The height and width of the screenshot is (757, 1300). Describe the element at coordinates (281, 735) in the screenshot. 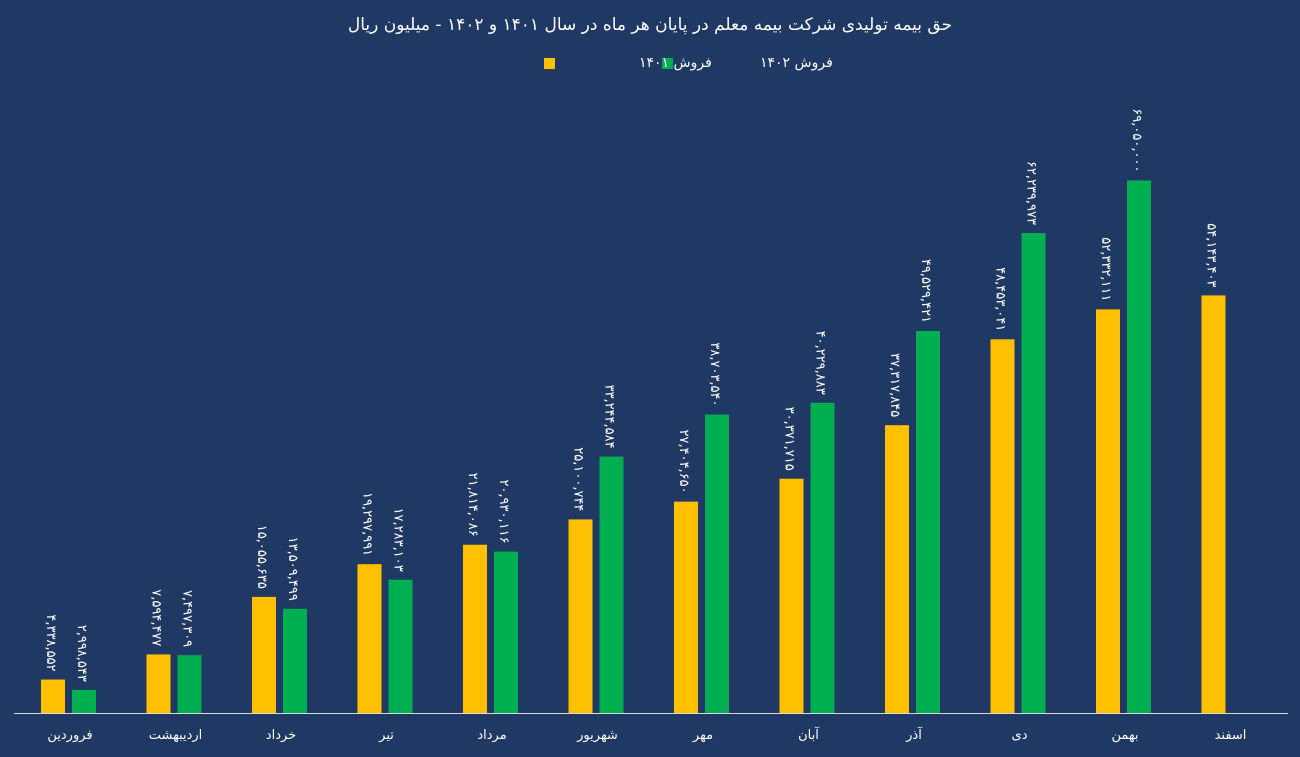

I see `x-tick-label: خرداد` at that location.